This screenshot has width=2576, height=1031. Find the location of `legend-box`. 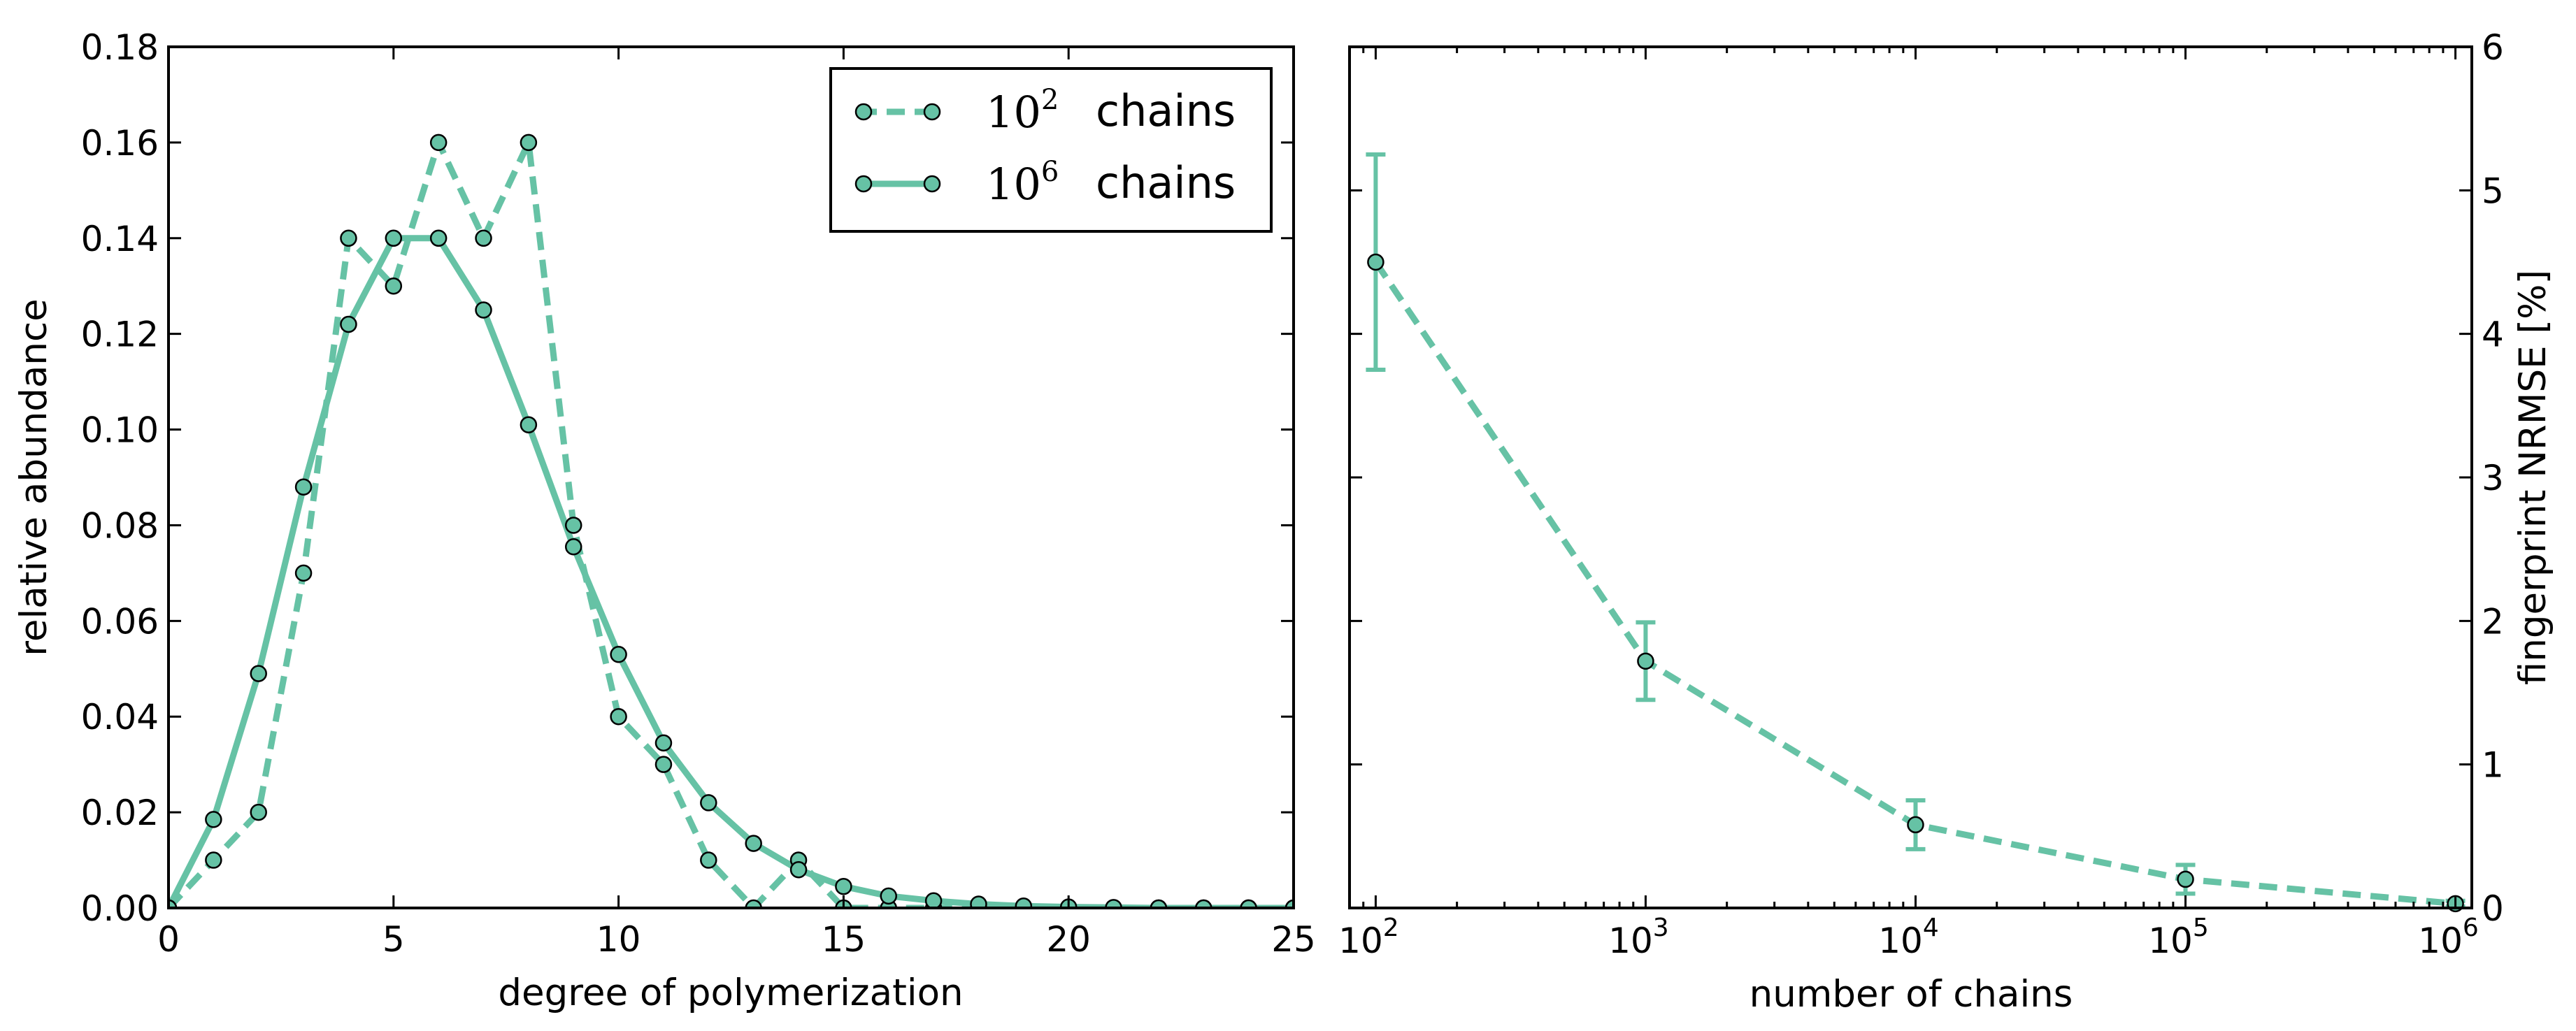

legend-box is located at coordinates (1051, 150).